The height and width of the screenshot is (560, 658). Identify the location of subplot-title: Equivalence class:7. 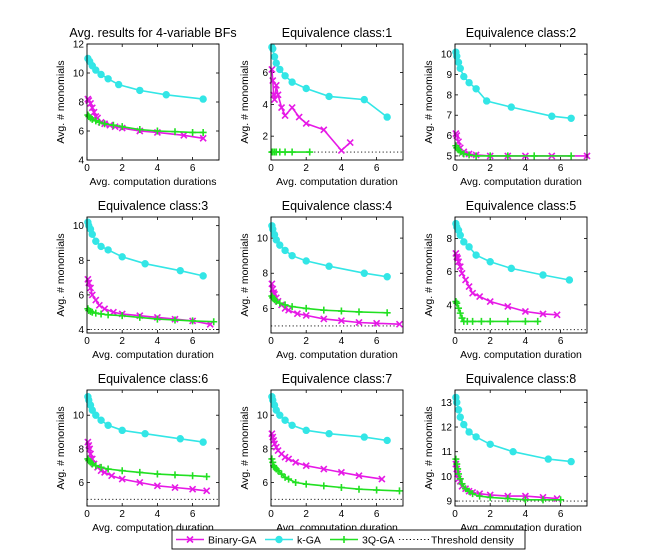
(337, 379).